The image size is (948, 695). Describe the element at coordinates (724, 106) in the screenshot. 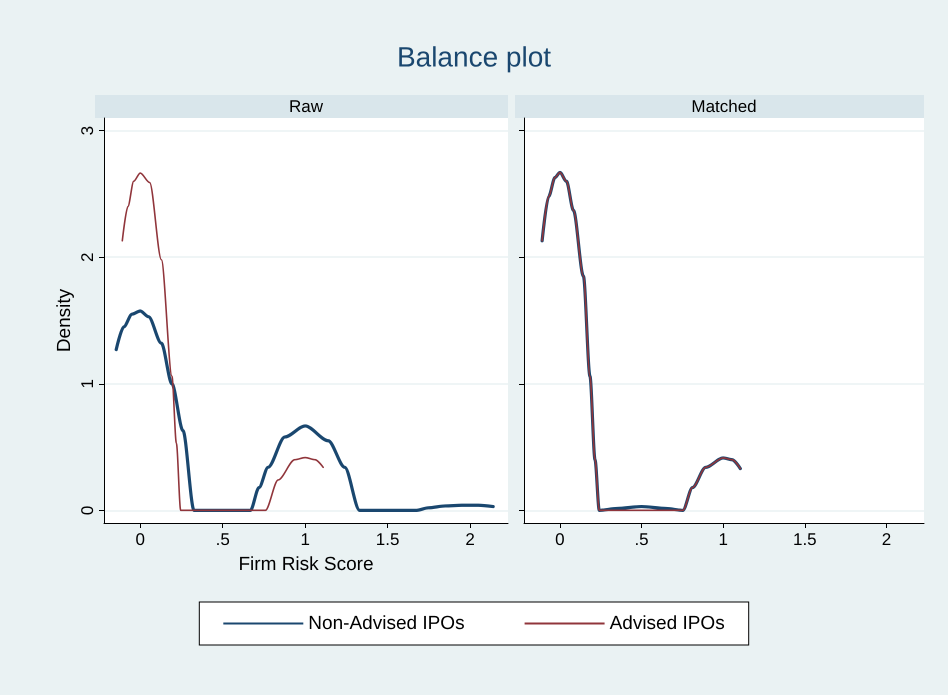

I see `chart-subtitle: Matched` at that location.